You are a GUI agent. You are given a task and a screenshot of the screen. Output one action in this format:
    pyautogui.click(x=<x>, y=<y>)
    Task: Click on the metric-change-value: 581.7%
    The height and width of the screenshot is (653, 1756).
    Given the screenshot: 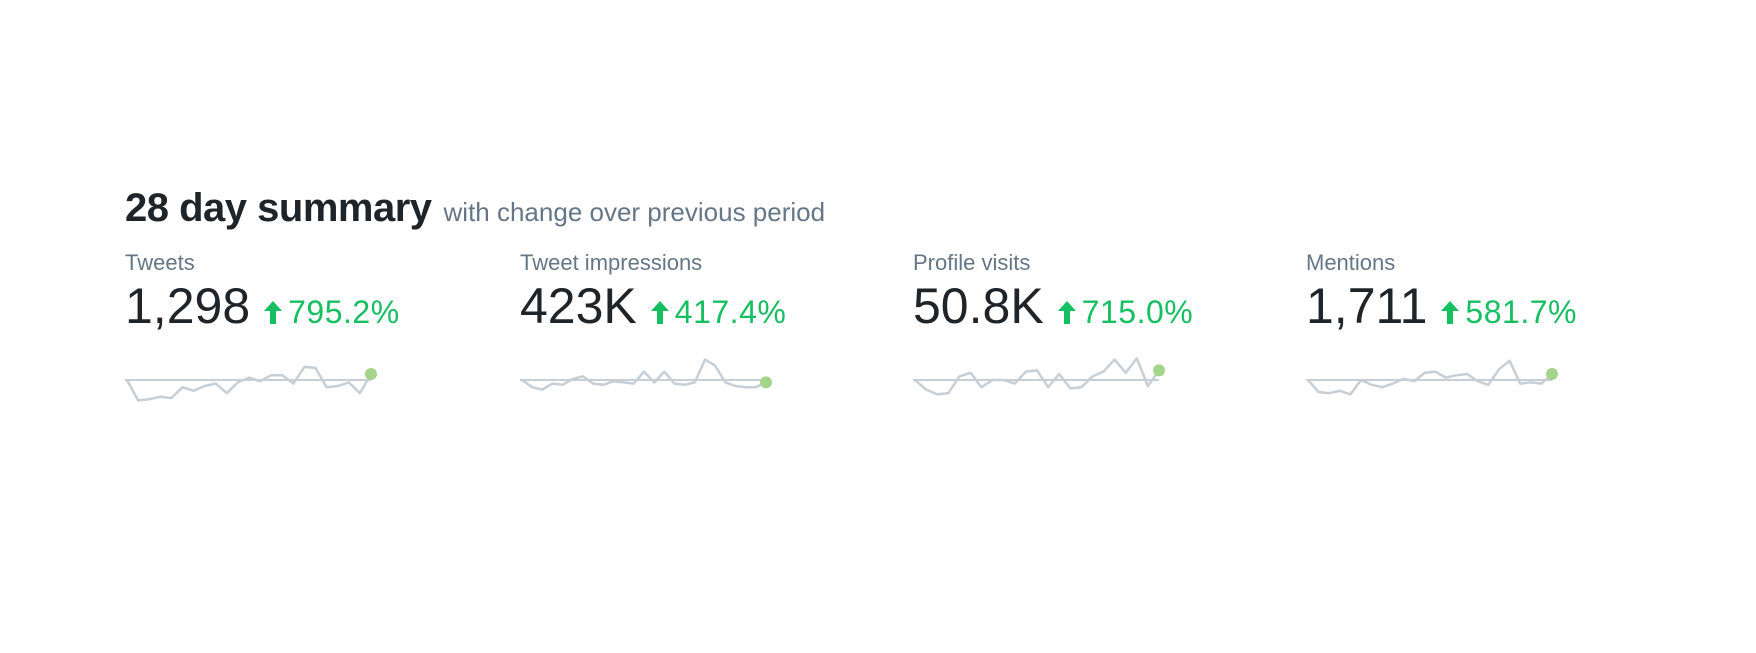 What is the action you would take?
    pyautogui.click(x=1521, y=312)
    